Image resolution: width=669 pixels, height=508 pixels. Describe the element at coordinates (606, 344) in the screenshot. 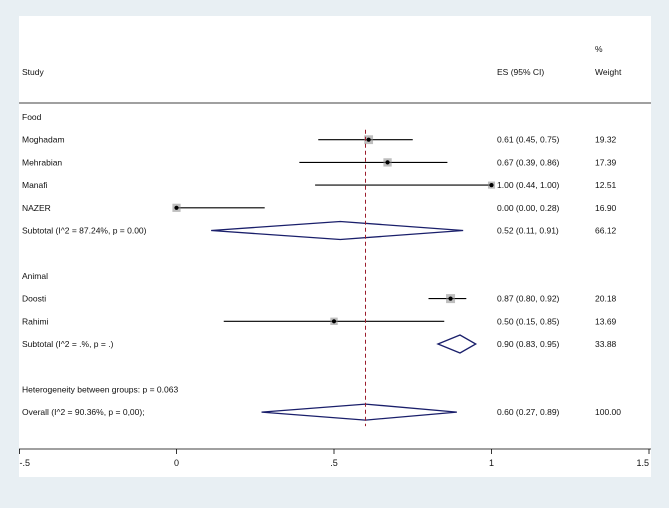

I see `weight-value-10: 33.88` at that location.